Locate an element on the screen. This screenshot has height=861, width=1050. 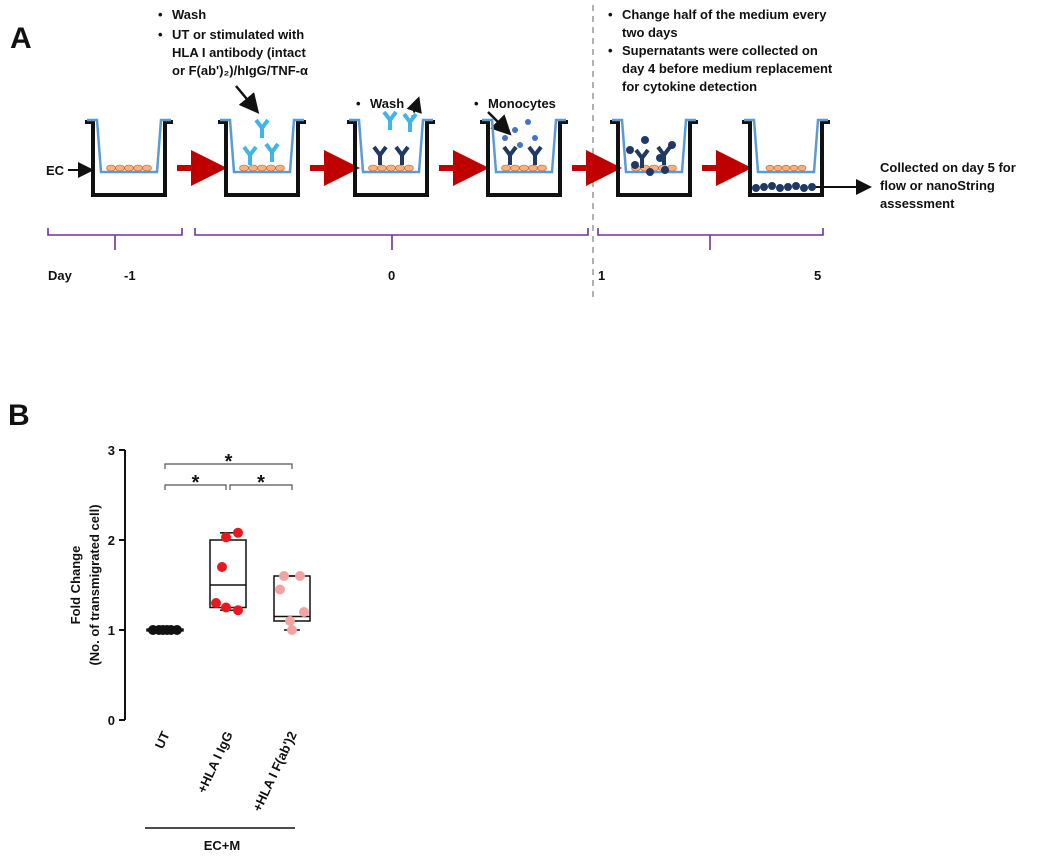
x-tick-label: UT is located at coordinates (162, 740).